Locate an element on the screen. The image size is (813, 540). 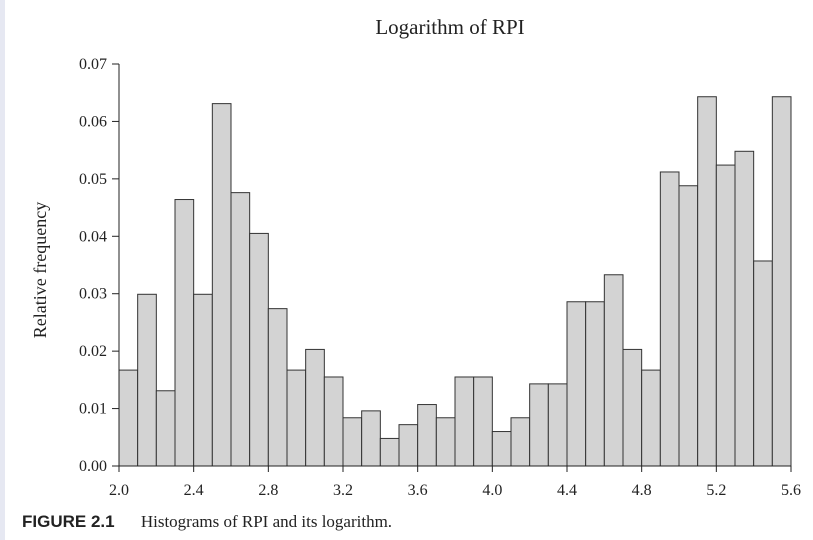
x-tick-label: 2.4 is located at coordinates (194, 490).